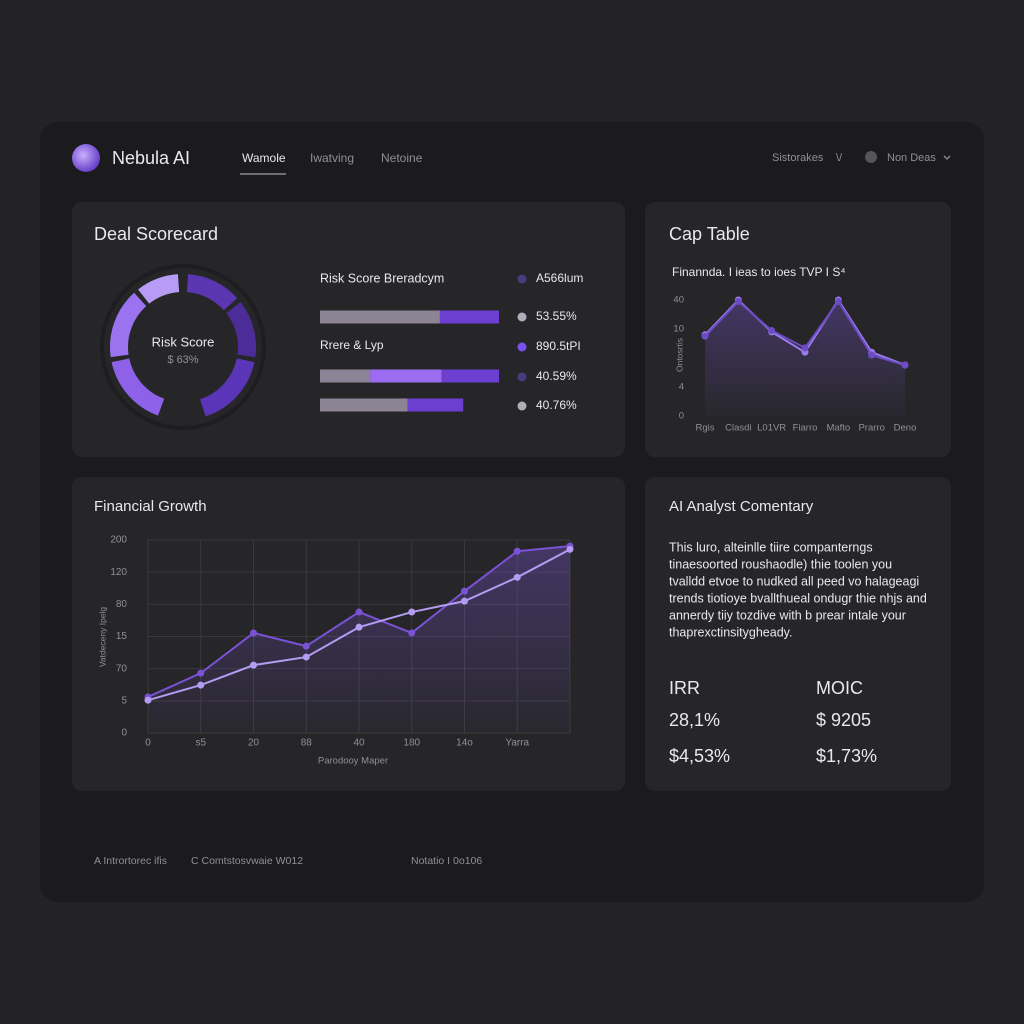 The width and height of the screenshot is (1024, 1024). I want to click on commentary-line: tinaesoorted roushaodle) thie toolen you, so click(780, 564).